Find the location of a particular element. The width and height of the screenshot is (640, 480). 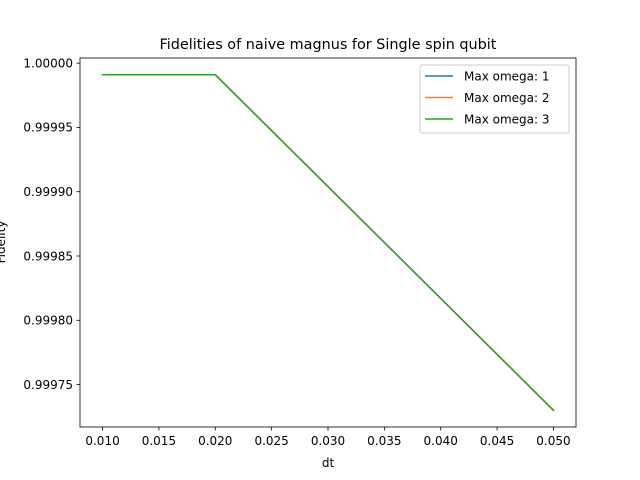

x-tick-label: 0.045 is located at coordinates (497, 441).